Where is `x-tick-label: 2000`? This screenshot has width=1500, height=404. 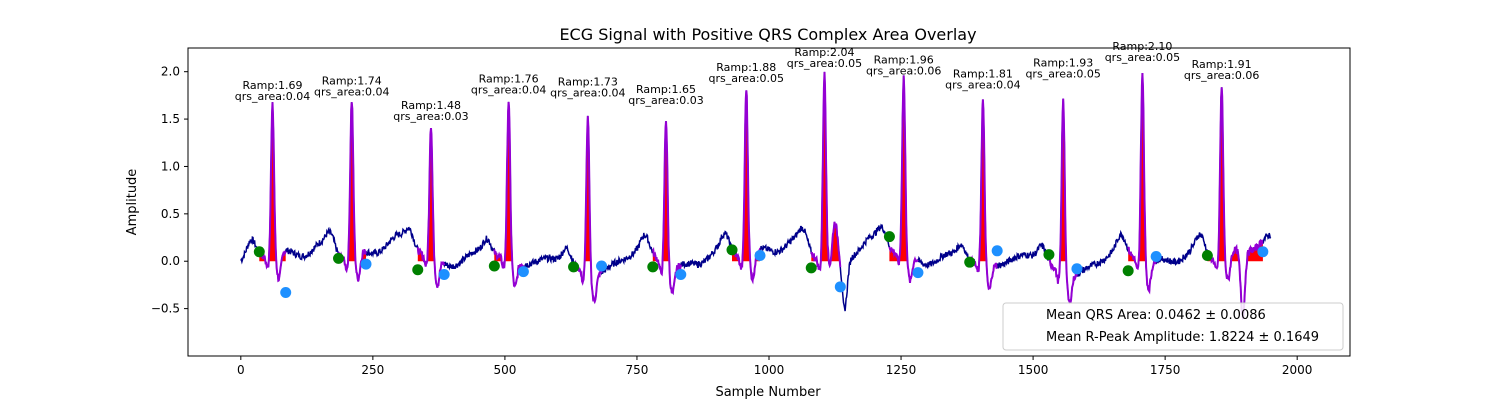
x-tick-label: 2000 is located at coordinates (1297, 370).